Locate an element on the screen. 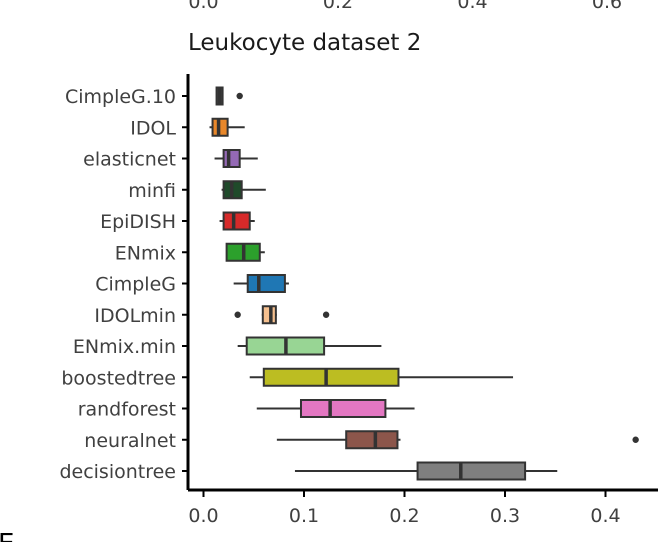 The width and height of the screenshot is (660, 542). y-tick-label: minfi is located at coordinates (152, 191).